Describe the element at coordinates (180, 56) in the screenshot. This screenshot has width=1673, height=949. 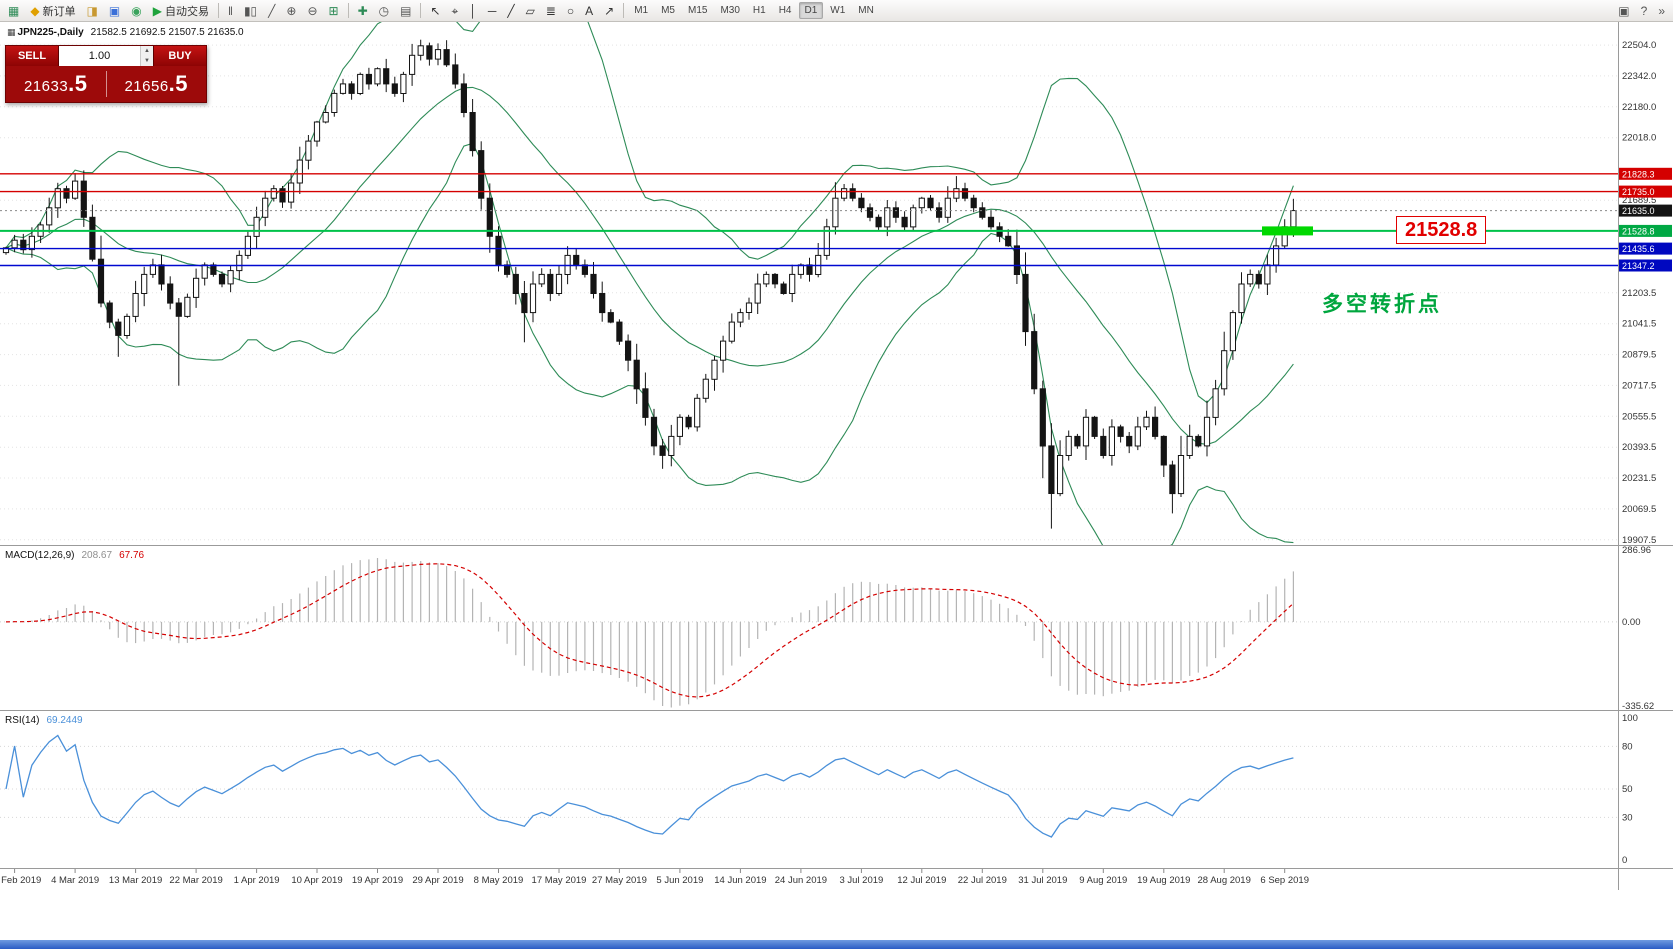
I see `buy-button: BUY` at that location.